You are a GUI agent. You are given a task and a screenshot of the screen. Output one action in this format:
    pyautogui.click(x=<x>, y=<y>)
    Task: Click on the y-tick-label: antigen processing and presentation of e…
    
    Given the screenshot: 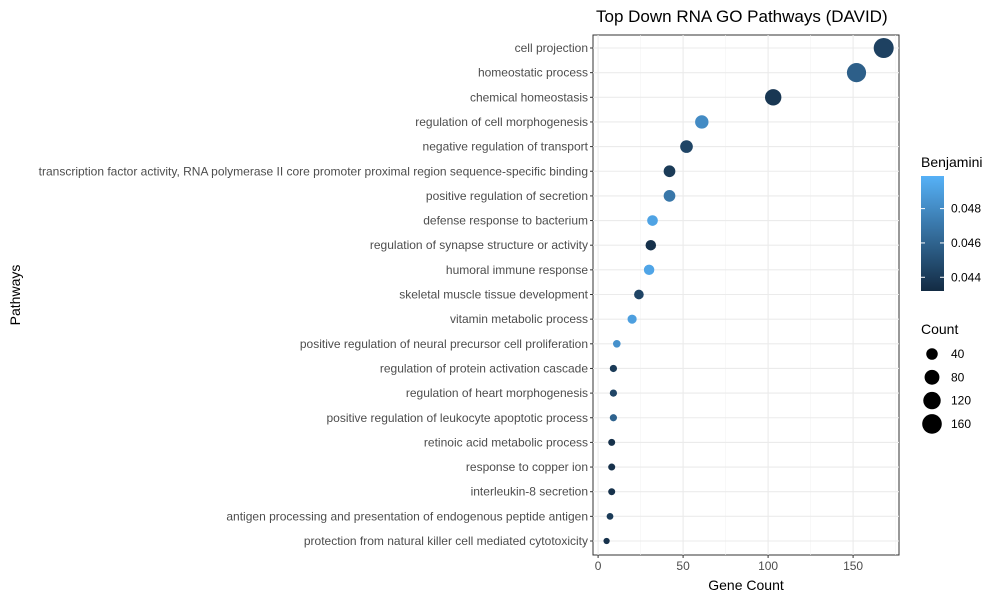 What is the action you would take?
    pyautogui.click(x=407, y=516)
    